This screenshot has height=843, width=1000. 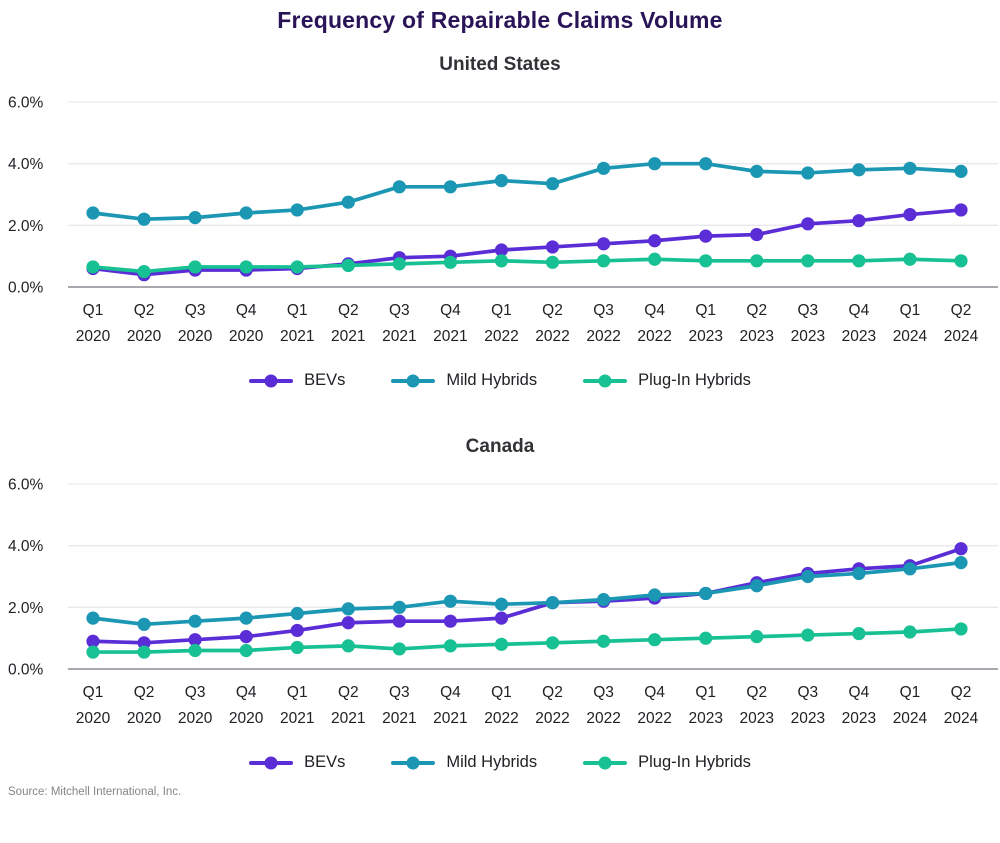 I want to click on source-note: Source: Mitchell International, Inc., so click(x=95, y=792).